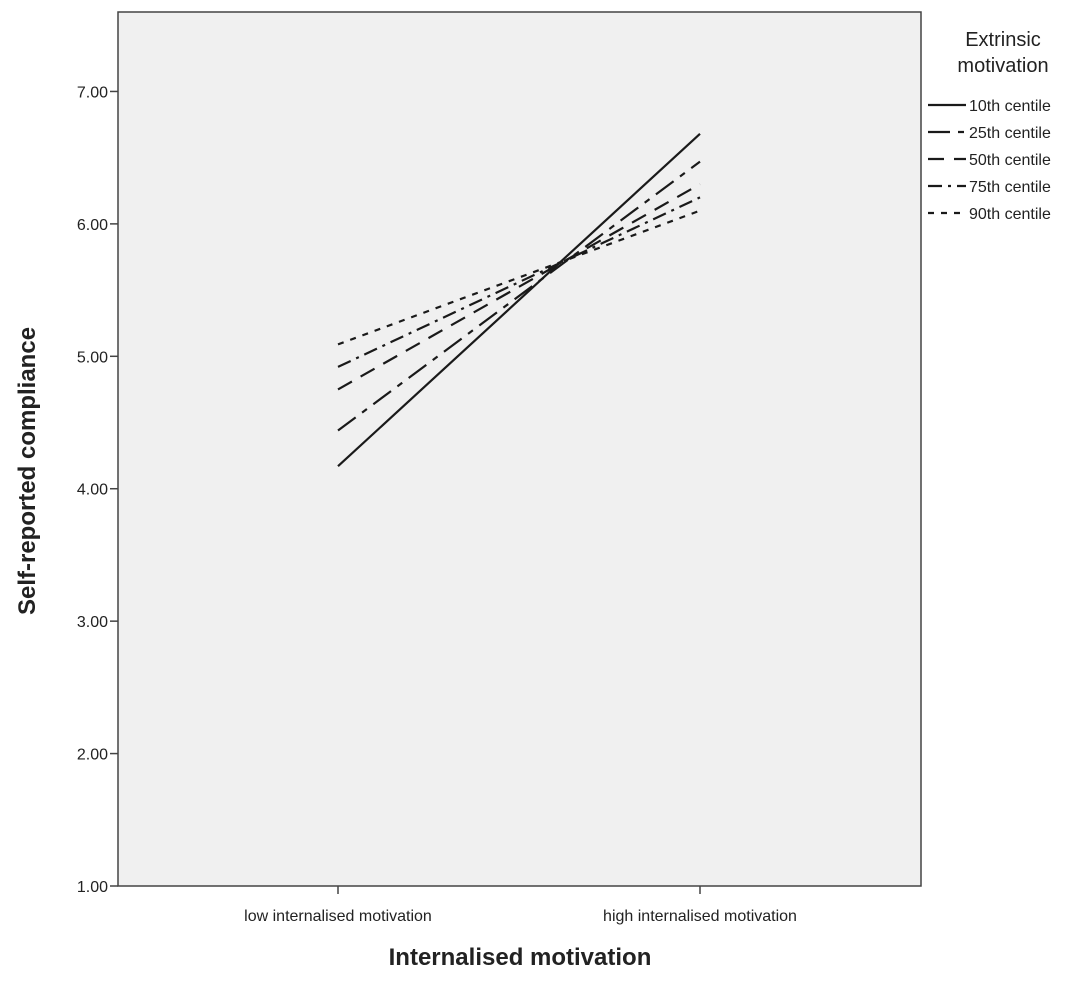 The width and height of the screenshot is (1086, 981). What do you see at coordinates (92, 490) in the screenshot?
I see `y-tick-label: 4.00` at bounding box center [92, 490].